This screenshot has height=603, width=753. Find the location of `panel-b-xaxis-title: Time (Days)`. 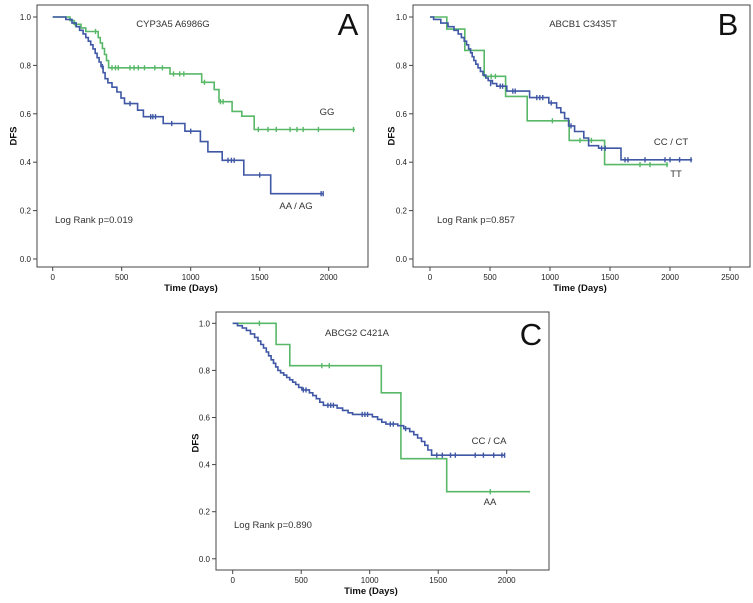

panel-b-xaxis-title: Time (Days) is located at coordinates (580, 288).